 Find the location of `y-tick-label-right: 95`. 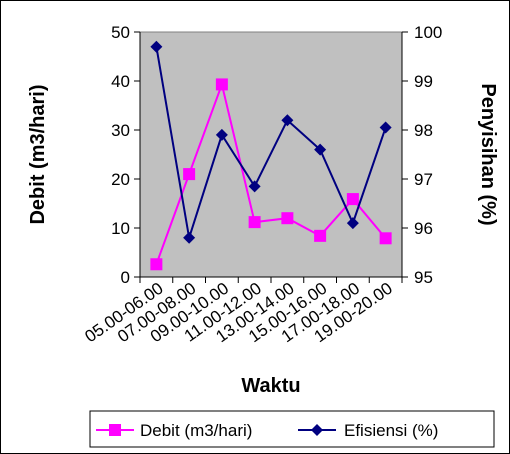

y-tick-label-right: 95 is located at coordinates (423, 277).